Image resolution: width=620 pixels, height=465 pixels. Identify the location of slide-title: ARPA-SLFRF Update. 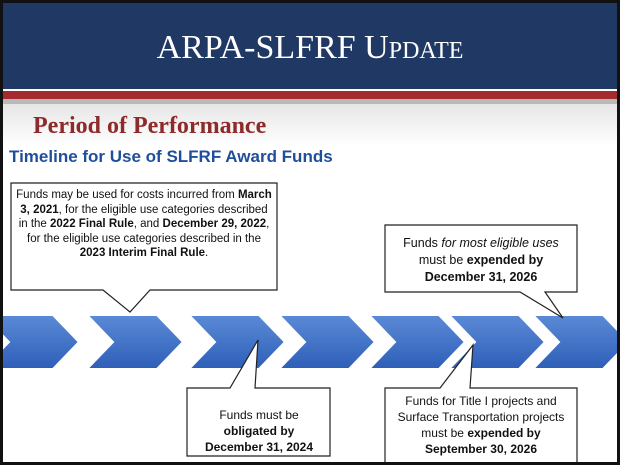
(310, 47).